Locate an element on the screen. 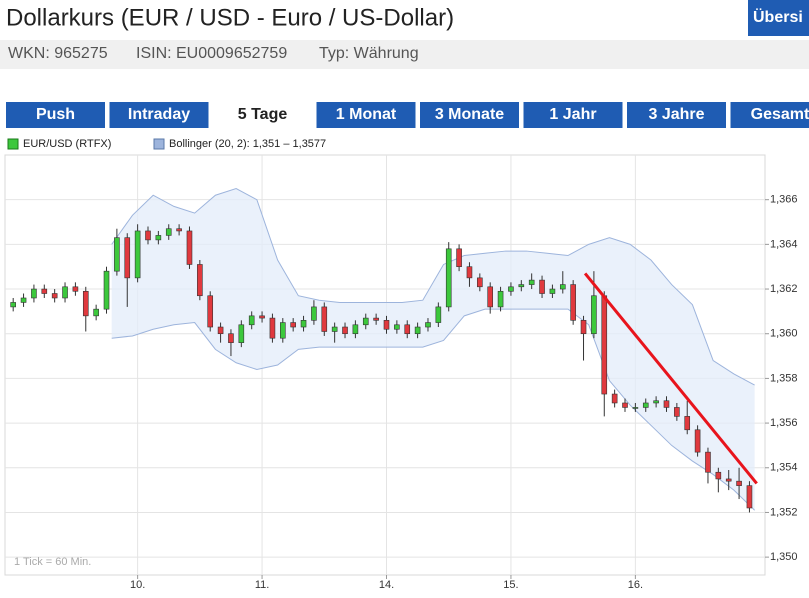 Image resolution: width=809 pixels, height=598 pixels. legend-entry: EUR/USD (RTFX) is located at coordinates (67, 144).